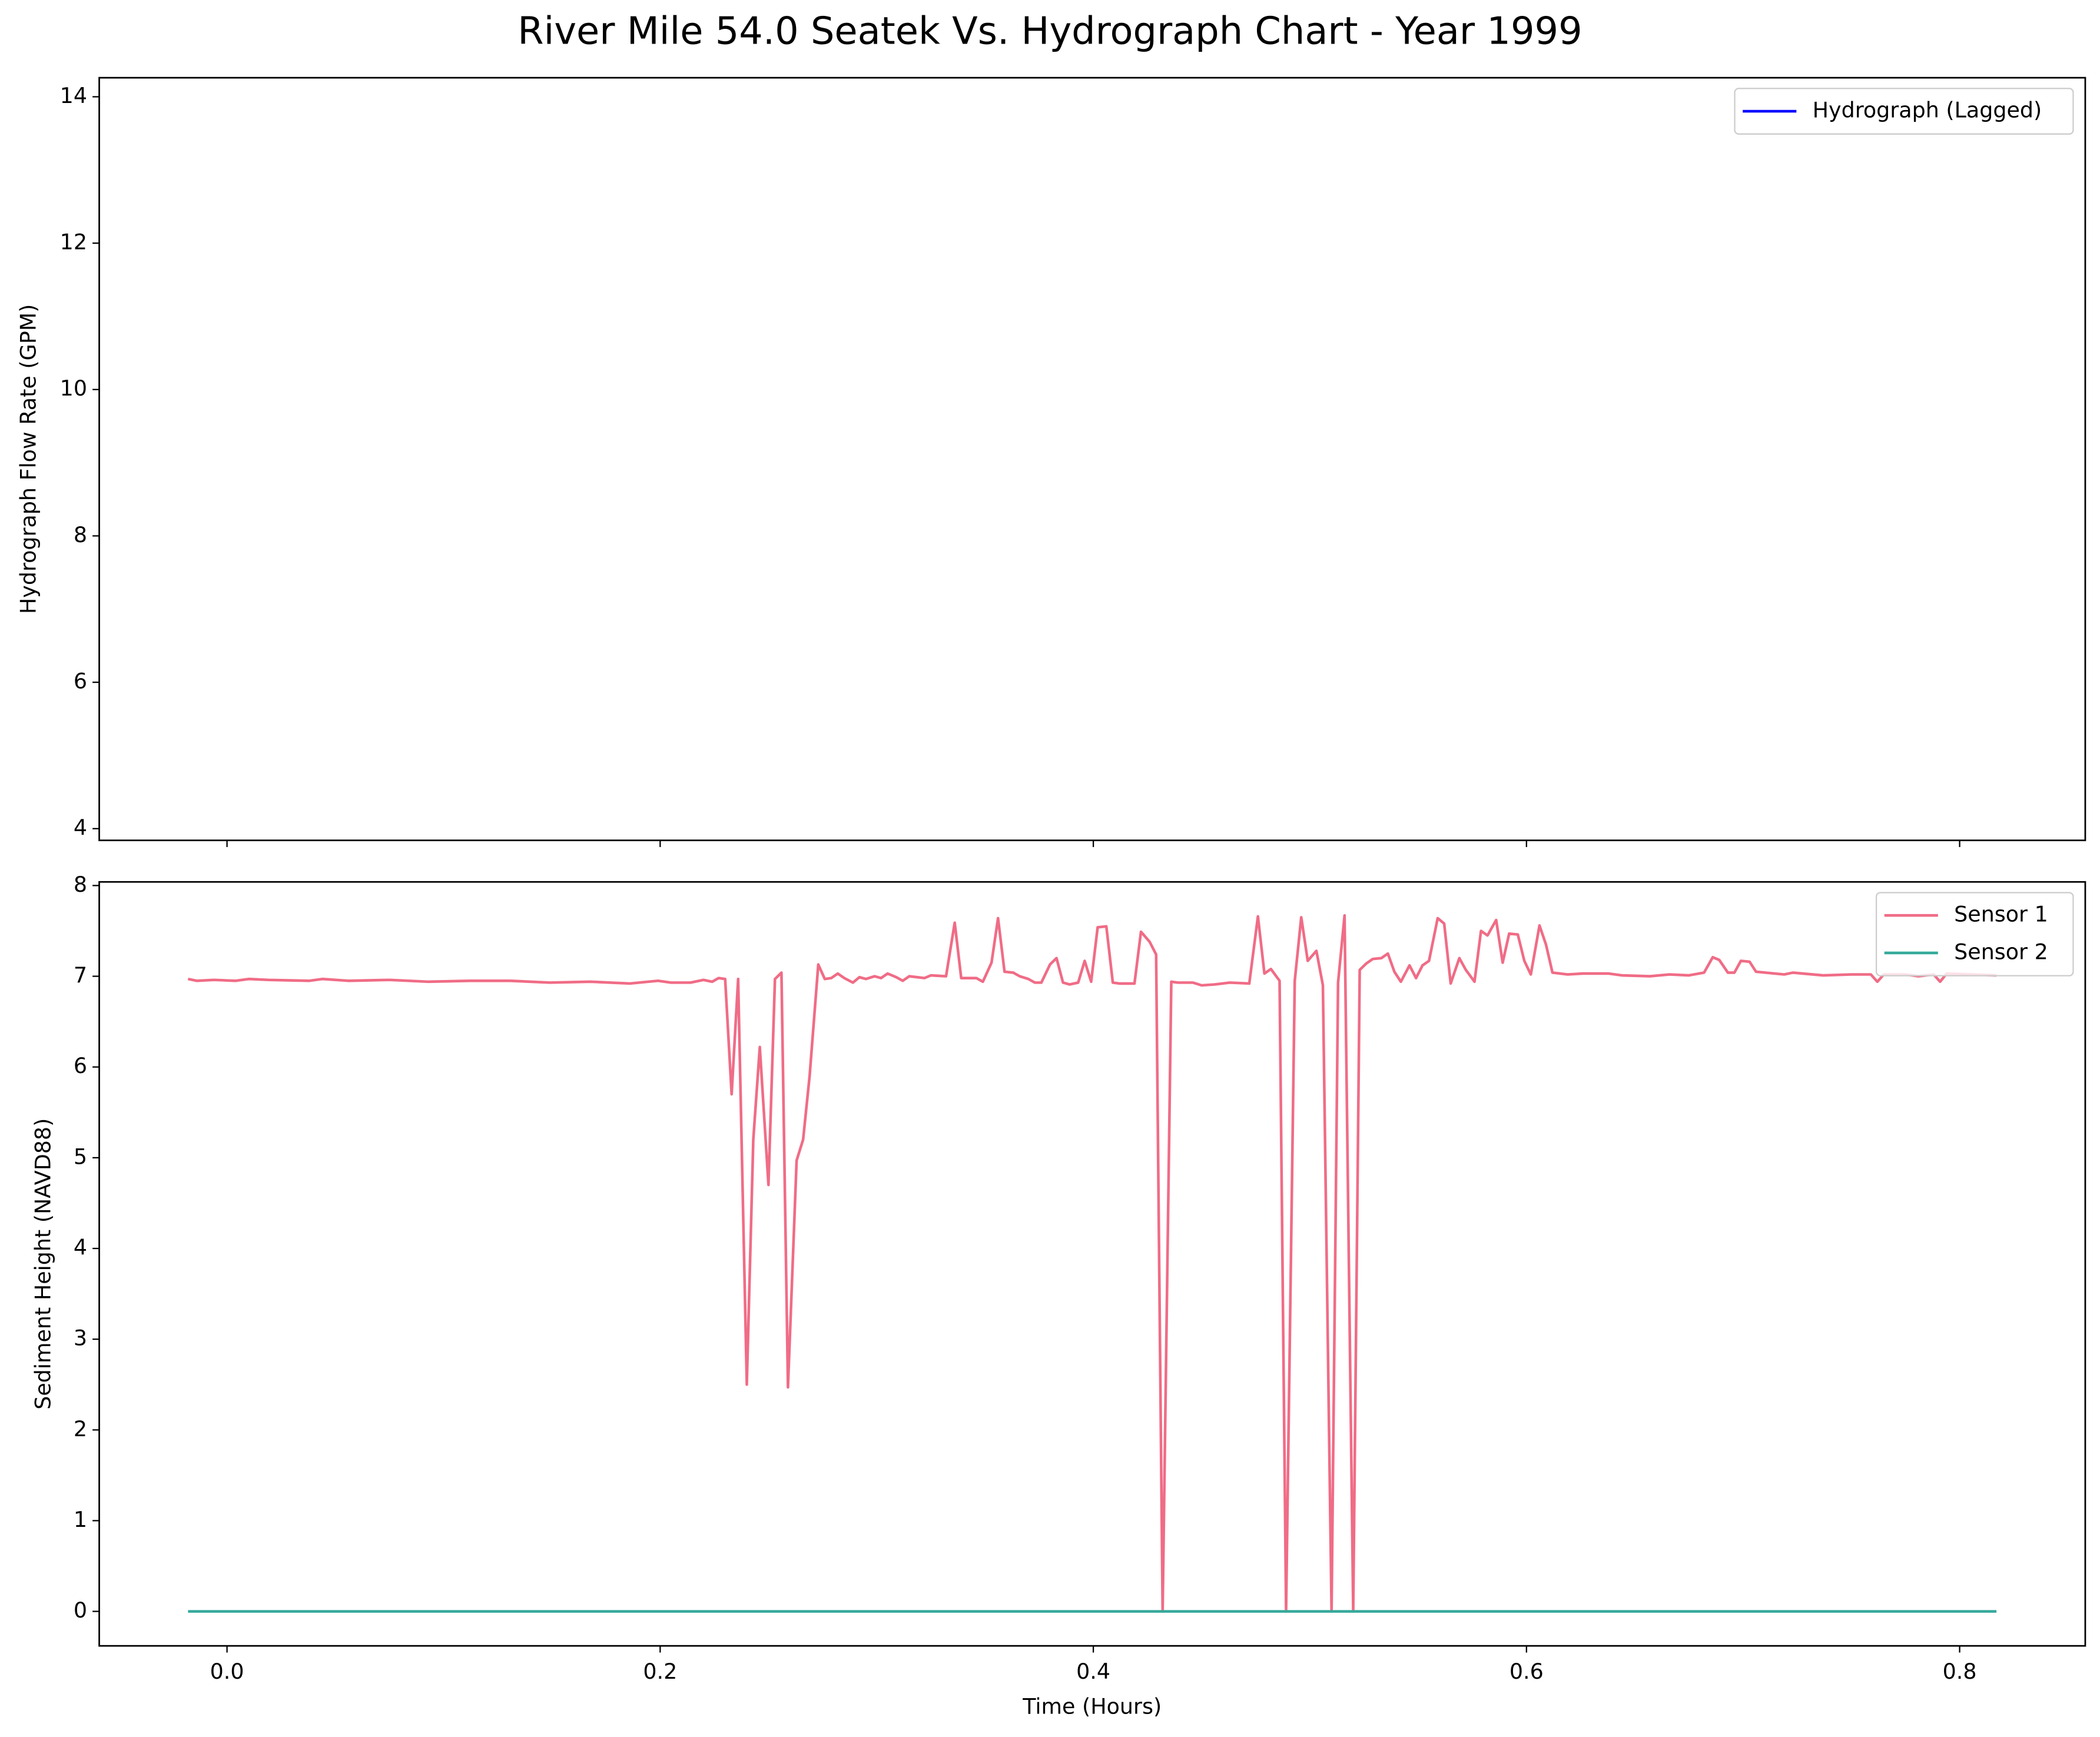 The height and width of the screenshot is (1737, 2100). Describe the element at coordinates (1093, 1671) in the screenshot. I see `x-tick-label: 0.4` at that location.